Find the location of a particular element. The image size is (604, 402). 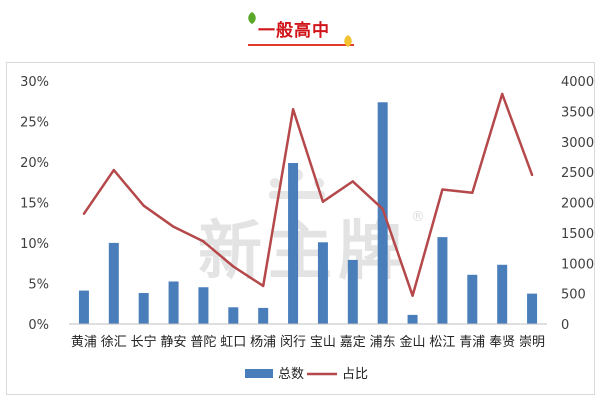

left-tick-label: 30% is located at coordinates (34, 82).